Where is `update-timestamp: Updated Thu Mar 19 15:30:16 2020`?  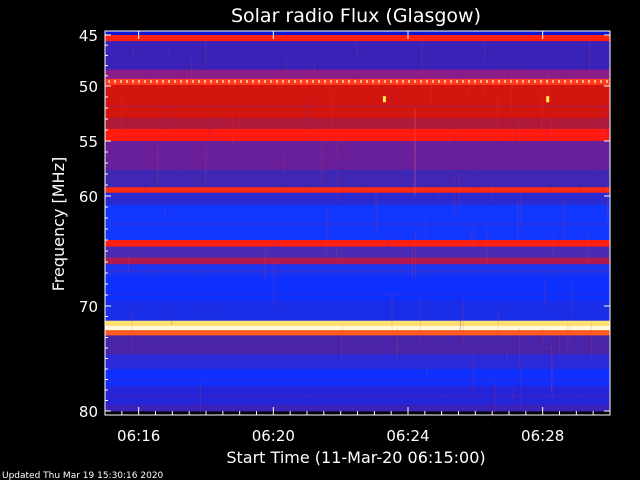 update-timestamp: Updated Thu Mar 19 15:30:16 2020 is located at coordinates (83, 475).